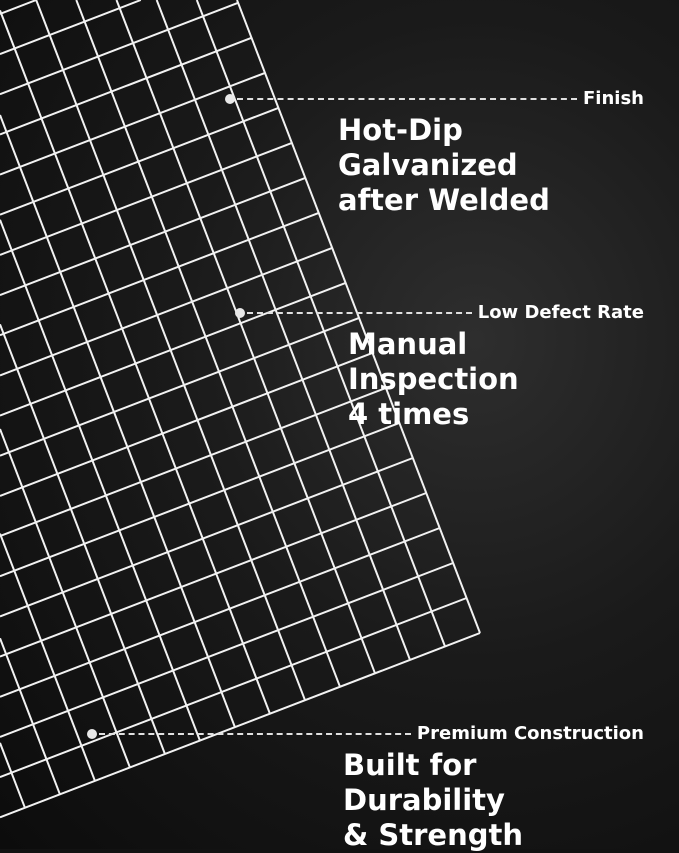  What do you see at coordinates (613, 98) in the screenshot?
I see `callout-label: Finish` at bounding box center [613, 98].